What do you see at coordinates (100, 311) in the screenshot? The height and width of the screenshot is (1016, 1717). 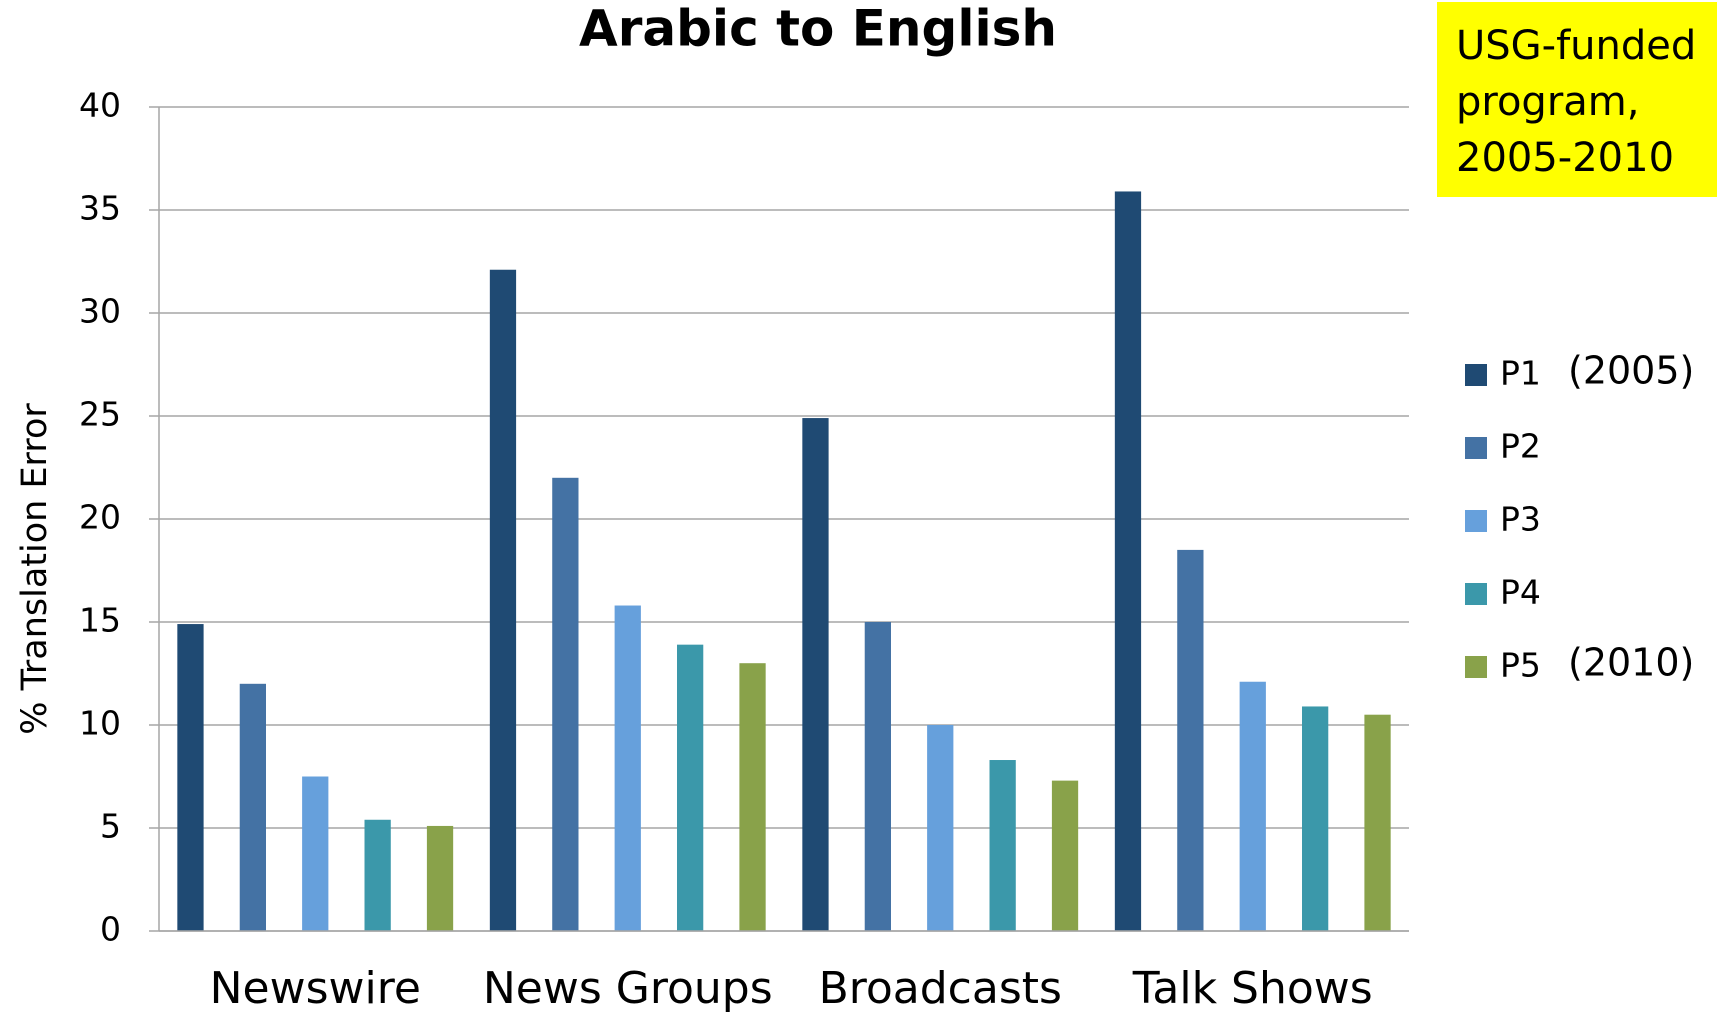 I see `y-tick-label: 30` at bounding box center [100, 311].